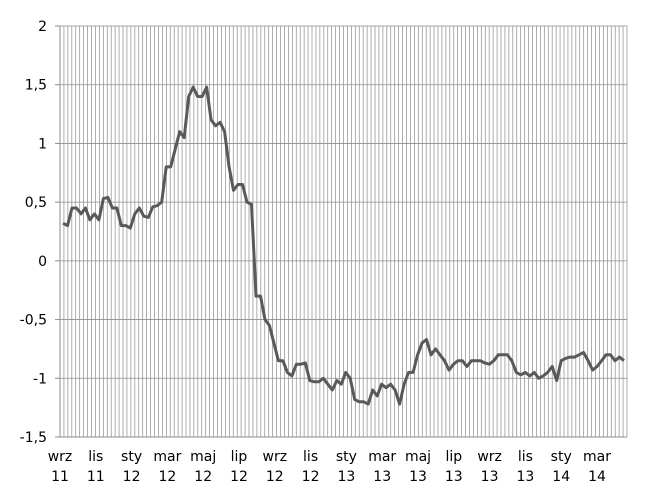  What do you see at coordinates (42, 27) in the screenshot?
I see `y-tick-label: 2` at bounding box center [42, 27].